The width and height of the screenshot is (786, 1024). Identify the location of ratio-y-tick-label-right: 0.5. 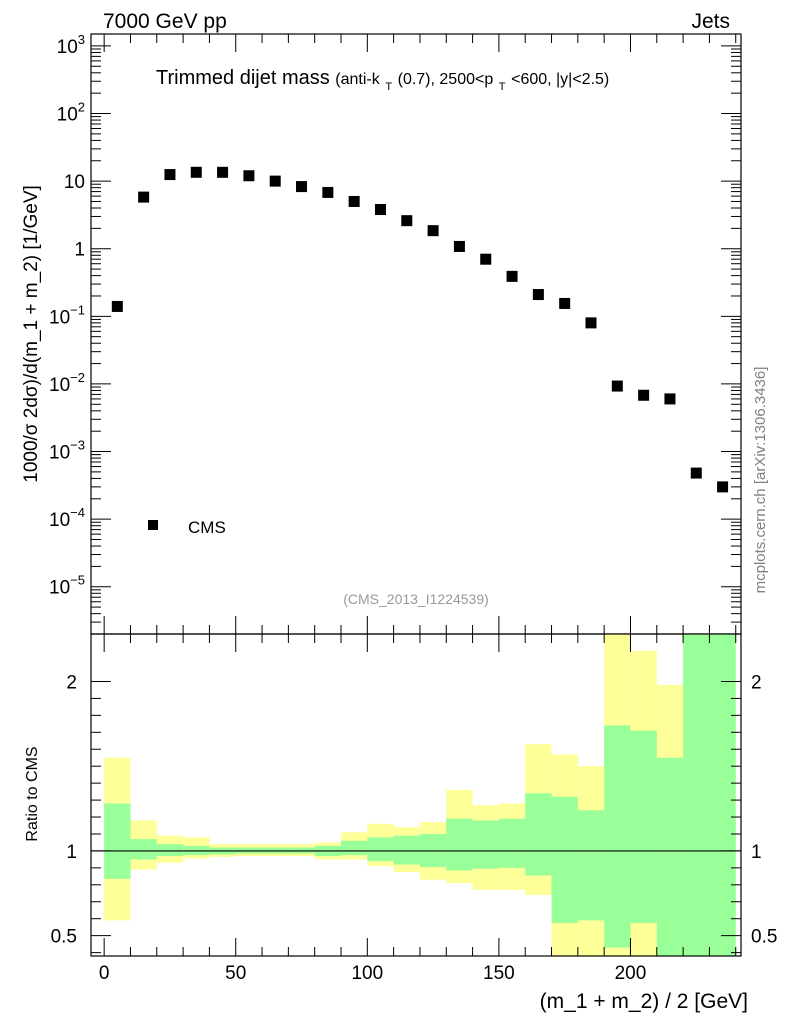
(764, 937).